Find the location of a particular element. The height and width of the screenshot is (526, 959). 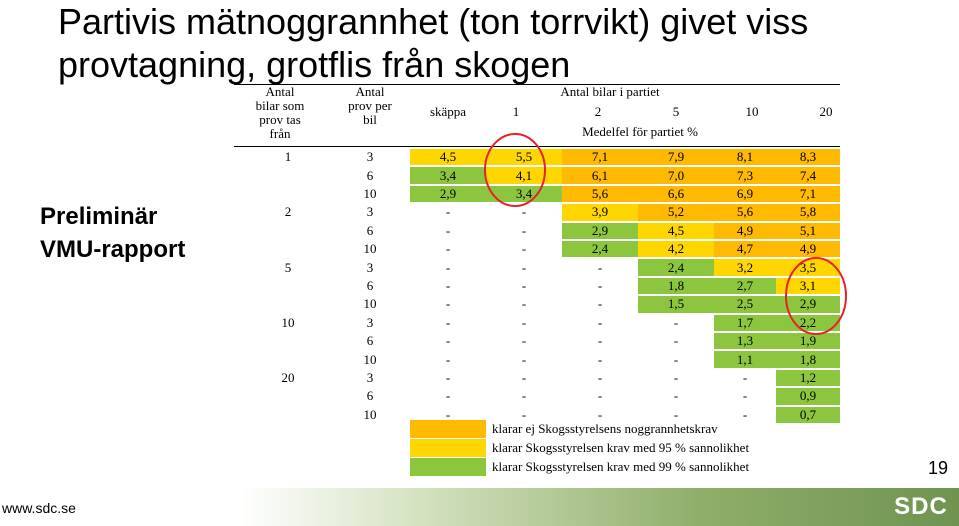

table-value-cell: 1,2 is located at coordinates (808, 378).